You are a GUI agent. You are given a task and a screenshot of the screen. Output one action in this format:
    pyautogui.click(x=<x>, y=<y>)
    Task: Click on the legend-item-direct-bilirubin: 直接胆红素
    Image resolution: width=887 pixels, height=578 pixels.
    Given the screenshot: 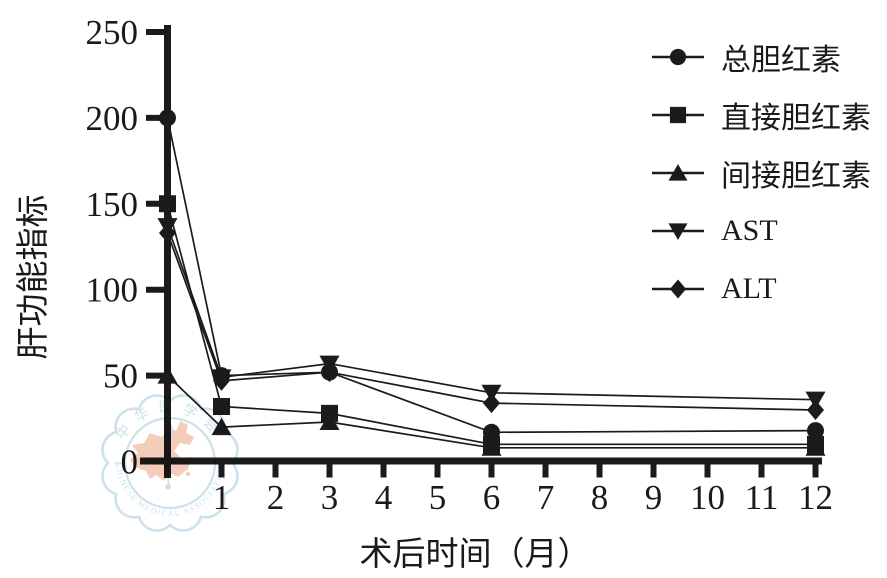 What is the action you would take?
    pyautogui.click(x=760, y=115)
    